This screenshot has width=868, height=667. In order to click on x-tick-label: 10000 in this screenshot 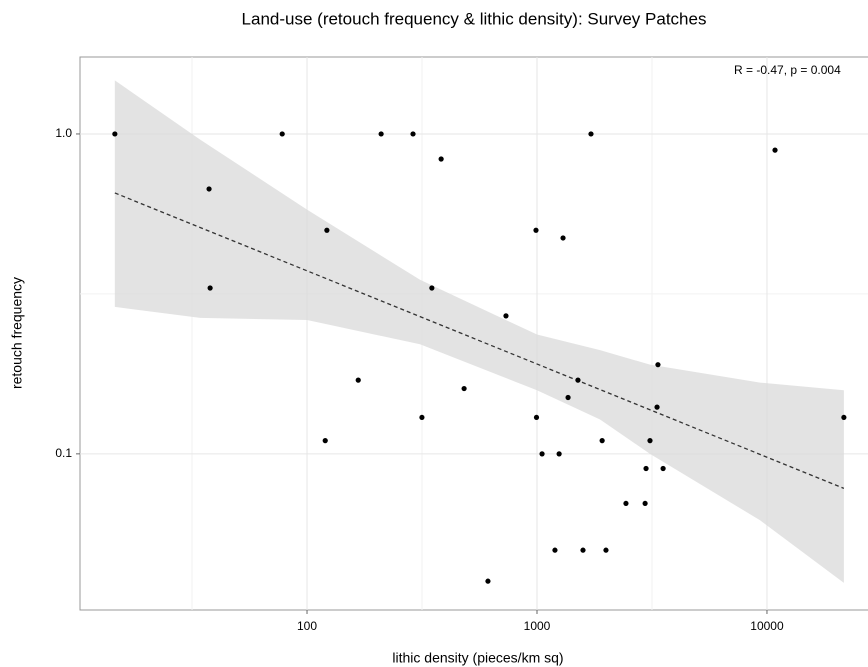, I will do `click(767, 626)`.